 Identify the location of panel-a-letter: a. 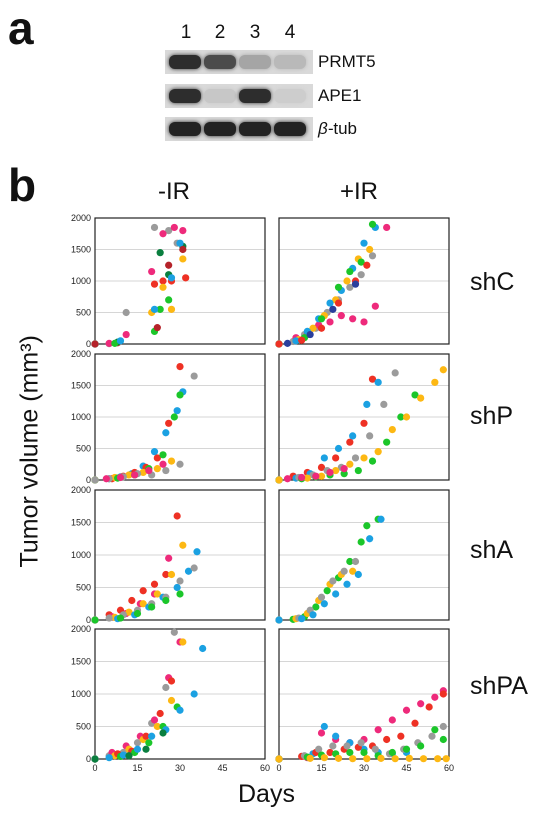
(21, 28).